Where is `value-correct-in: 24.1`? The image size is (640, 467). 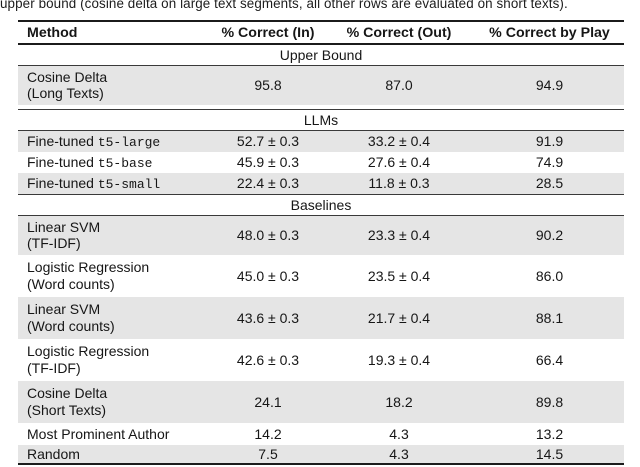
value-correct-in: 24.1 is located at coordinates (268, 401).